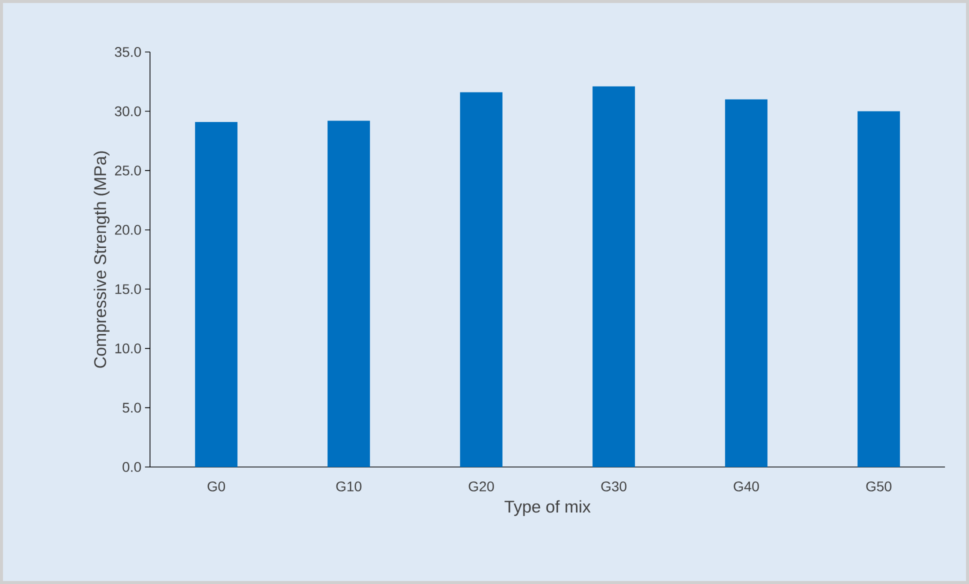  I want to click on y-tick-label: 20.0, so click(128, 229).